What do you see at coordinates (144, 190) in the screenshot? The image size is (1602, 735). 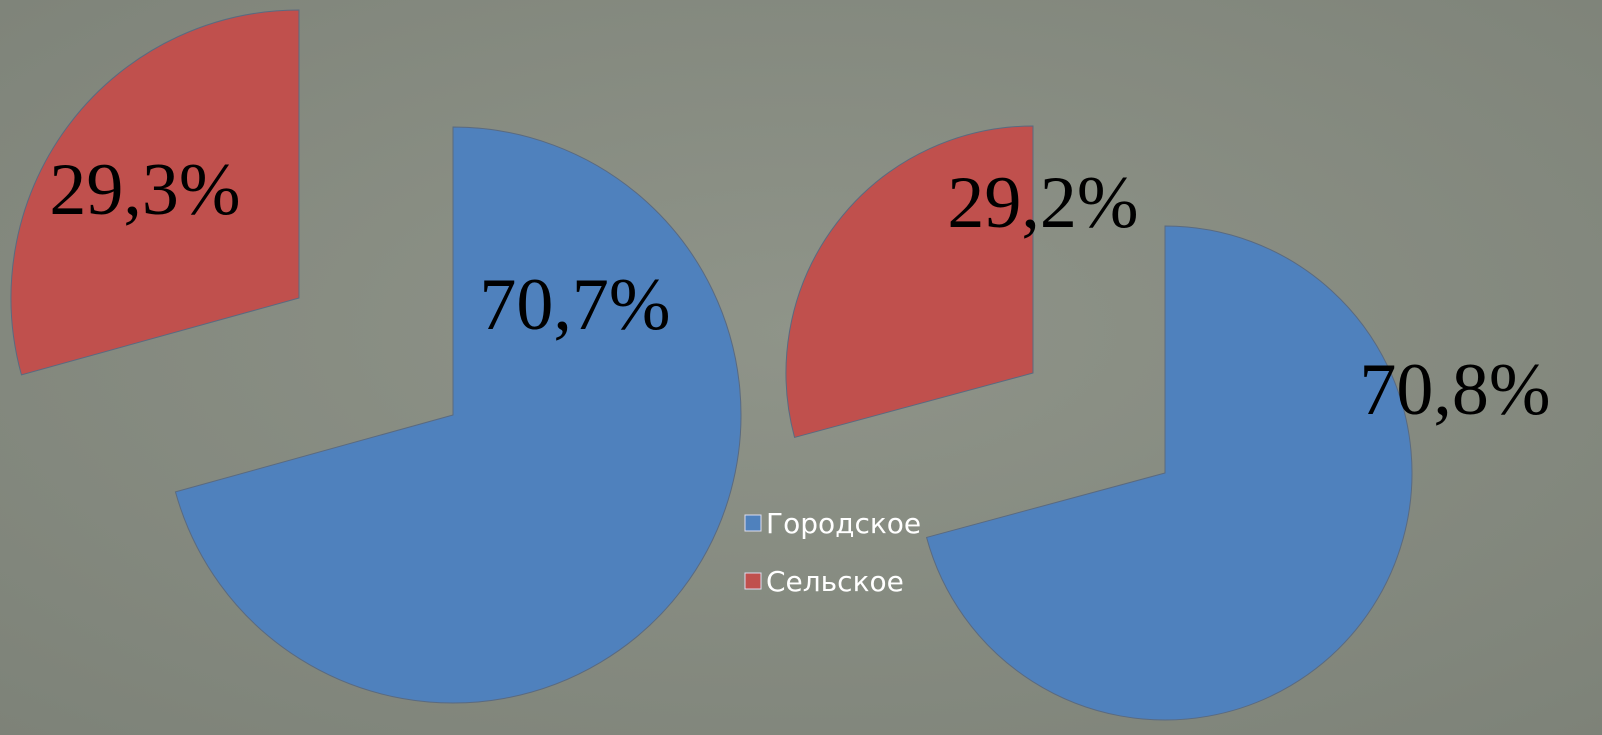 I see `data-label: 29,3%` at bounding box center [144, 190].